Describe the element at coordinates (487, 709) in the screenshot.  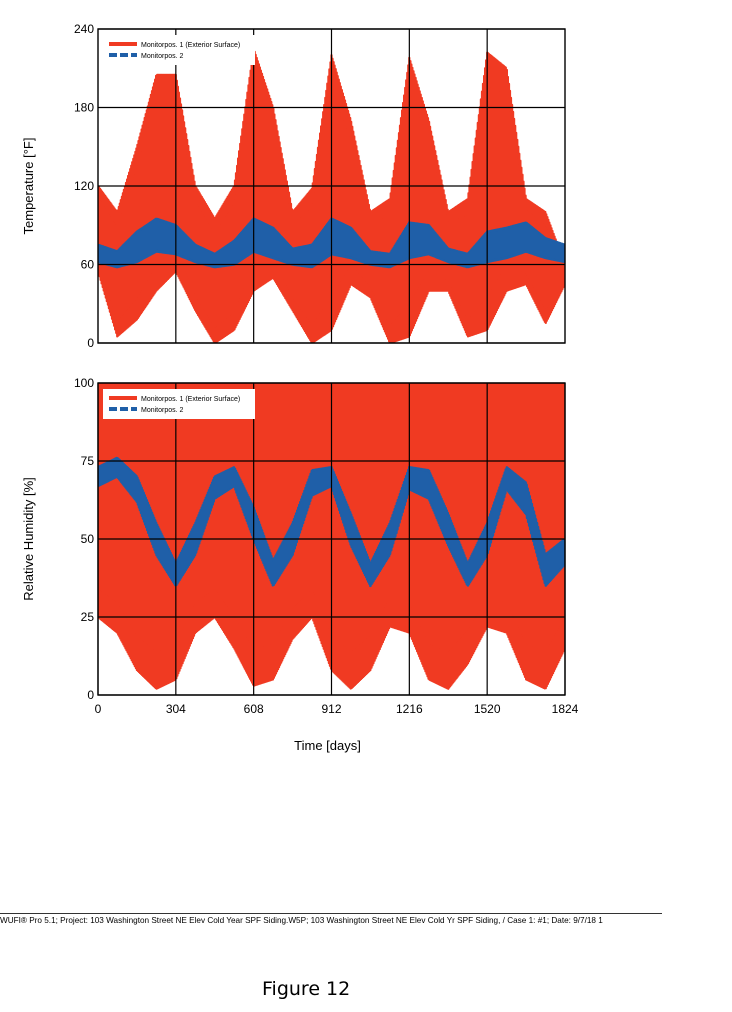
I see `x-tick-label: 1520` at that location.